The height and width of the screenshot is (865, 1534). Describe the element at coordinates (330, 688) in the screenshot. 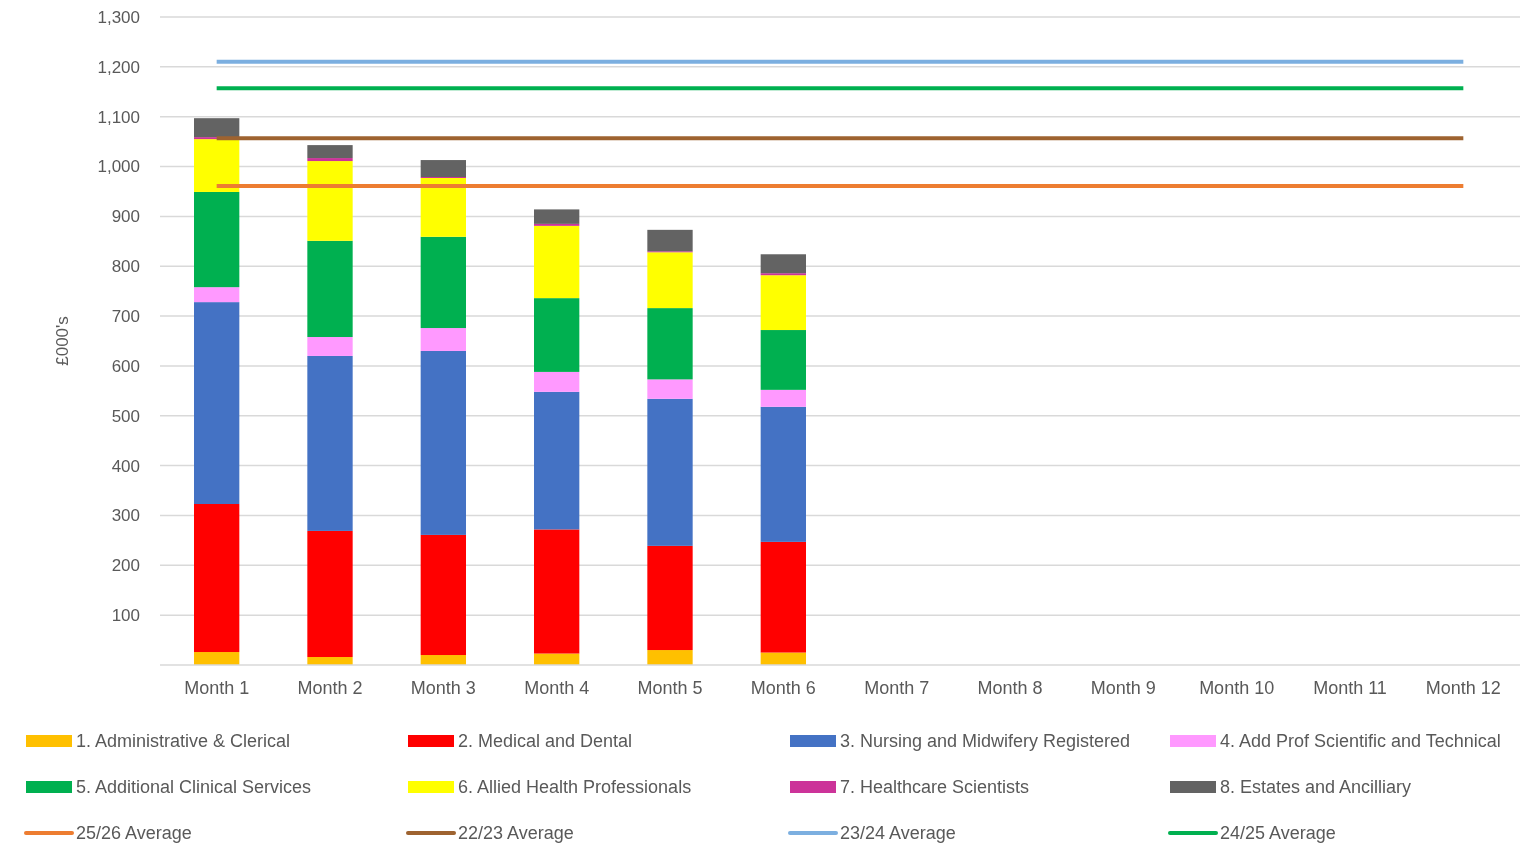

I see `x-tick-label: Month 2` at that location.